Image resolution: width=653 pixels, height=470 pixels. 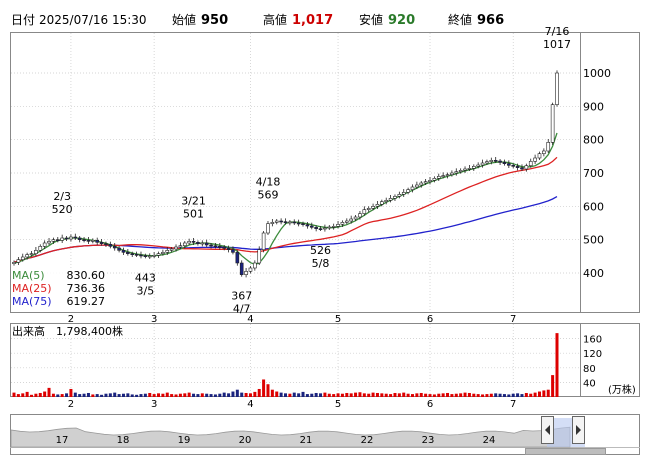 I want to click on volume-tick-label: 160, so click(x=592, y=340).